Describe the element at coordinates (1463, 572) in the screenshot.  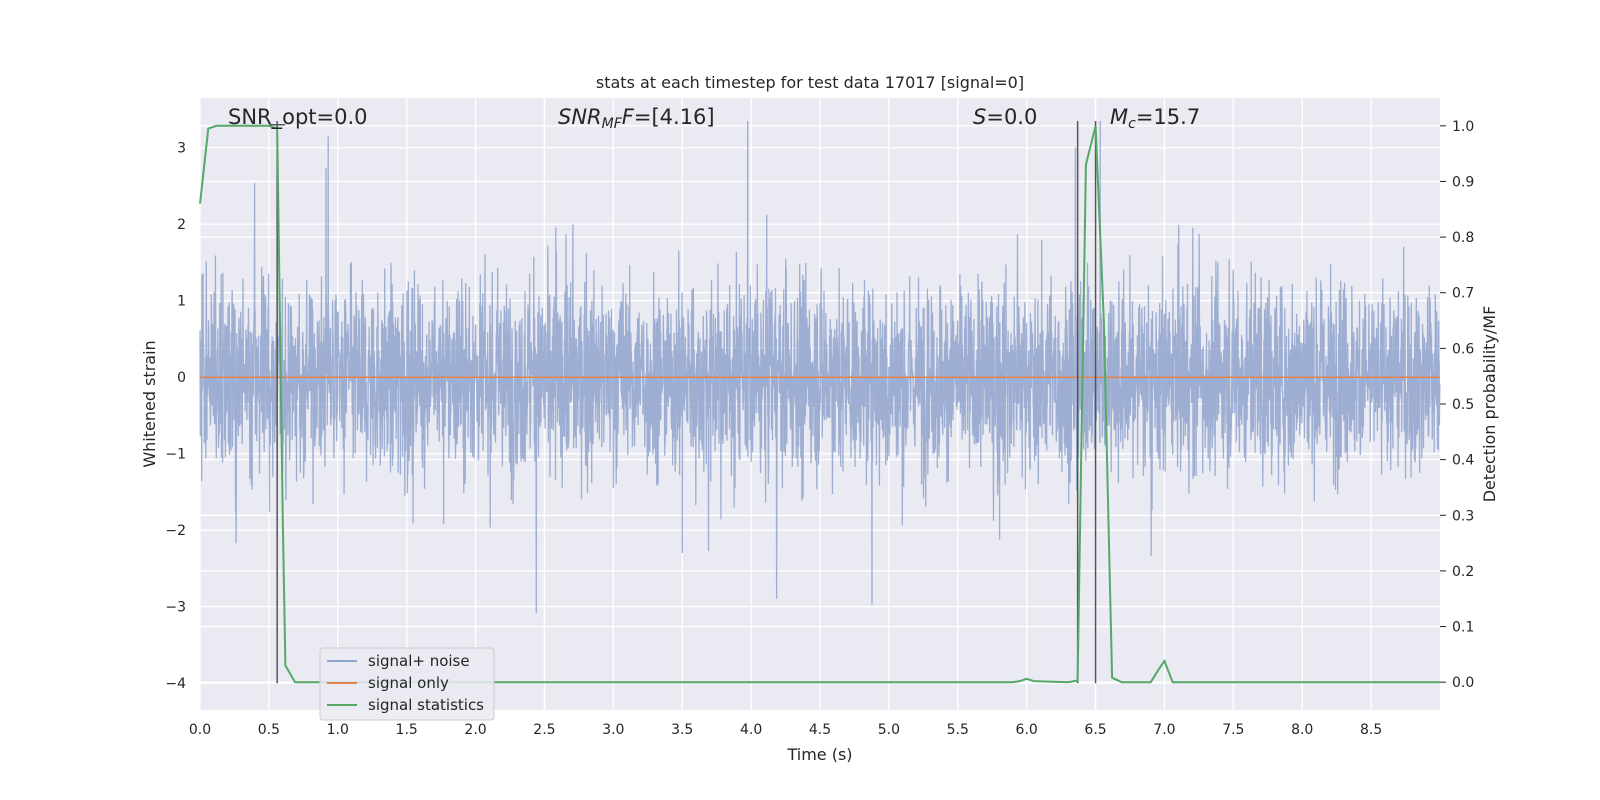
I see `y2-tick-label-8: 0.2` at that location.